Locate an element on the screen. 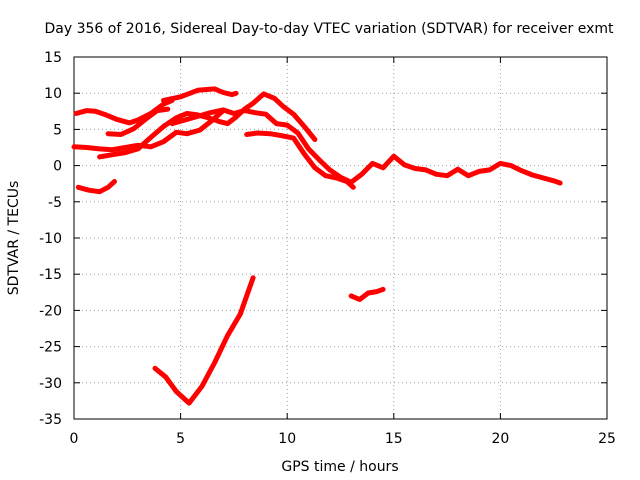  series-line-pass-a is located at coordinates (96, 187).